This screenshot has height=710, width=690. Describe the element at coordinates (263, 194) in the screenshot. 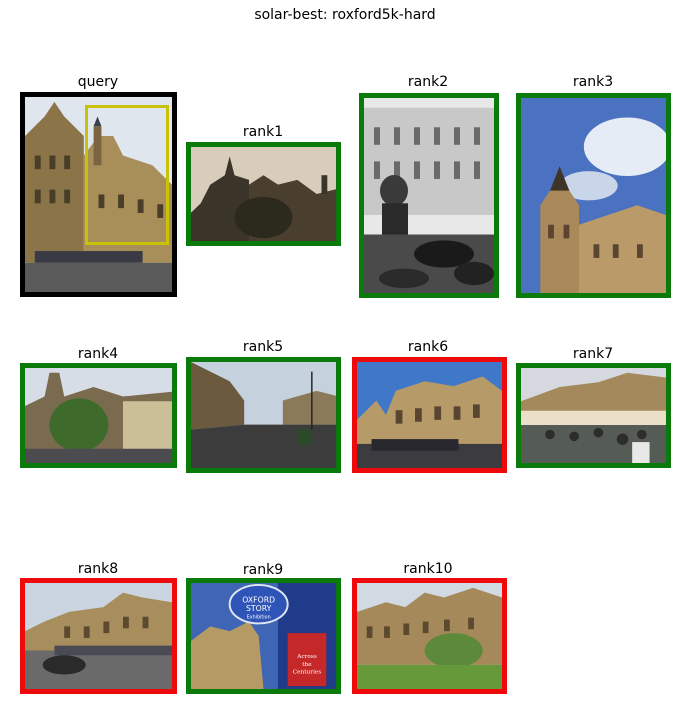

I see `rank1-image` at that location.